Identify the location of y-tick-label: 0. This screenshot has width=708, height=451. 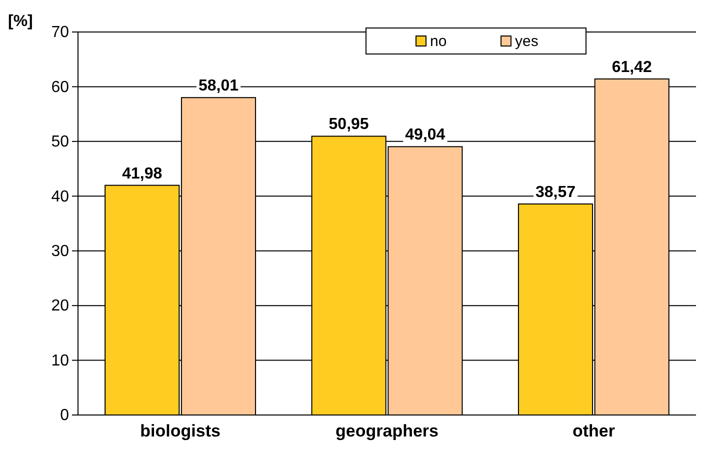
(65, 415).